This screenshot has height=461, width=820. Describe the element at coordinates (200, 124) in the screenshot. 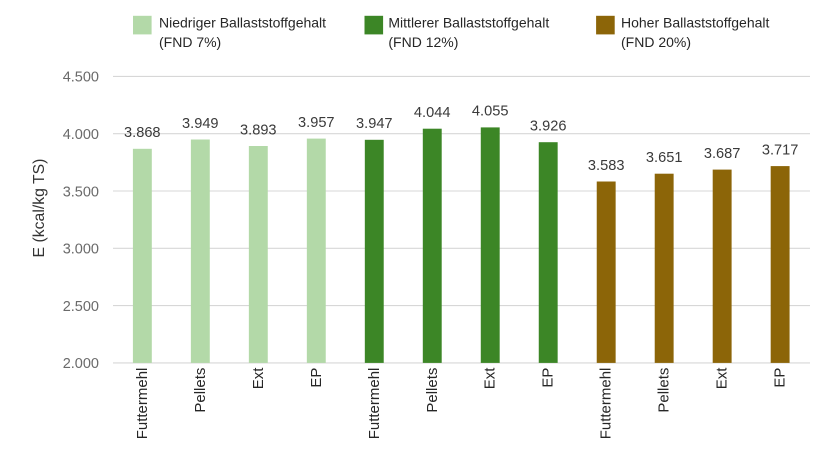

I see `svg-text: 3.949` at that location.